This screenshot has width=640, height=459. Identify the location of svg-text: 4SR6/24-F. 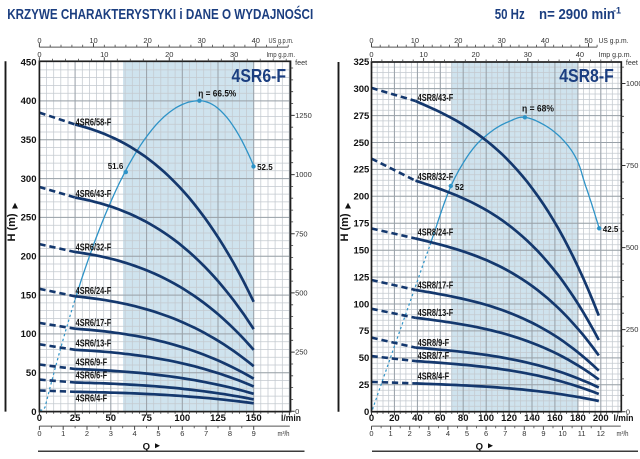
(94, 291).